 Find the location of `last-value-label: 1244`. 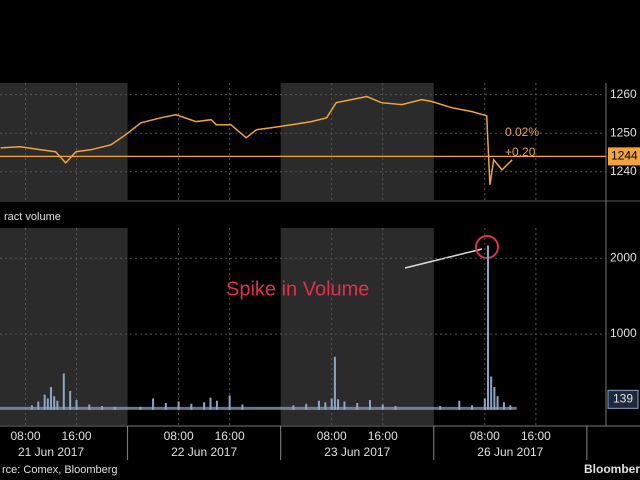

last-value-label: 1244 is located at coordinates (624, 156).